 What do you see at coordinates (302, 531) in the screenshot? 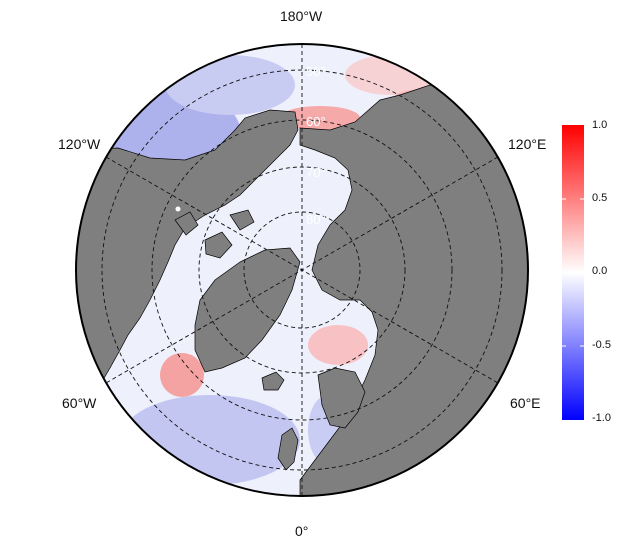
I see `lon-label-0: 0°` at bounding box center [302, 531].